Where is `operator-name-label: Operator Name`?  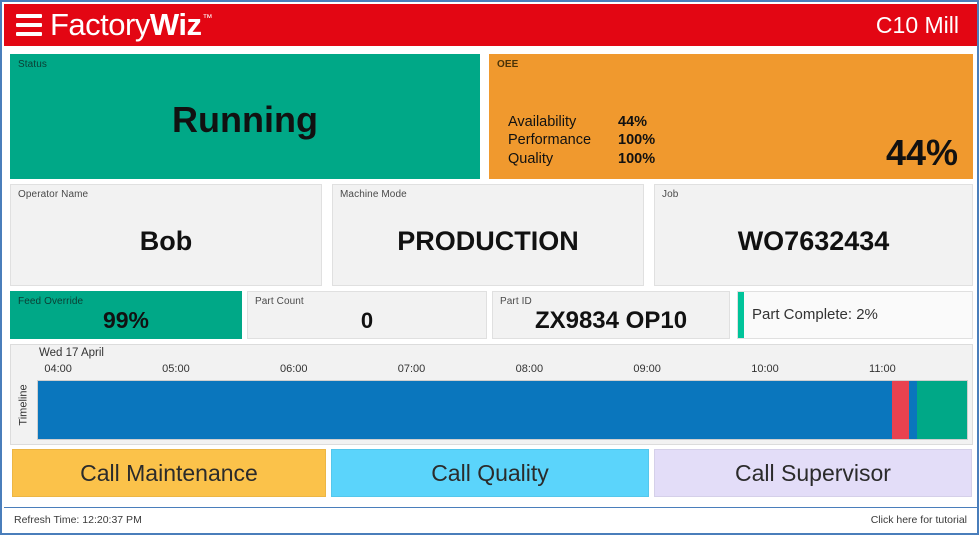
operator-name-label: Operator Name is located at coordinates (53, 194).